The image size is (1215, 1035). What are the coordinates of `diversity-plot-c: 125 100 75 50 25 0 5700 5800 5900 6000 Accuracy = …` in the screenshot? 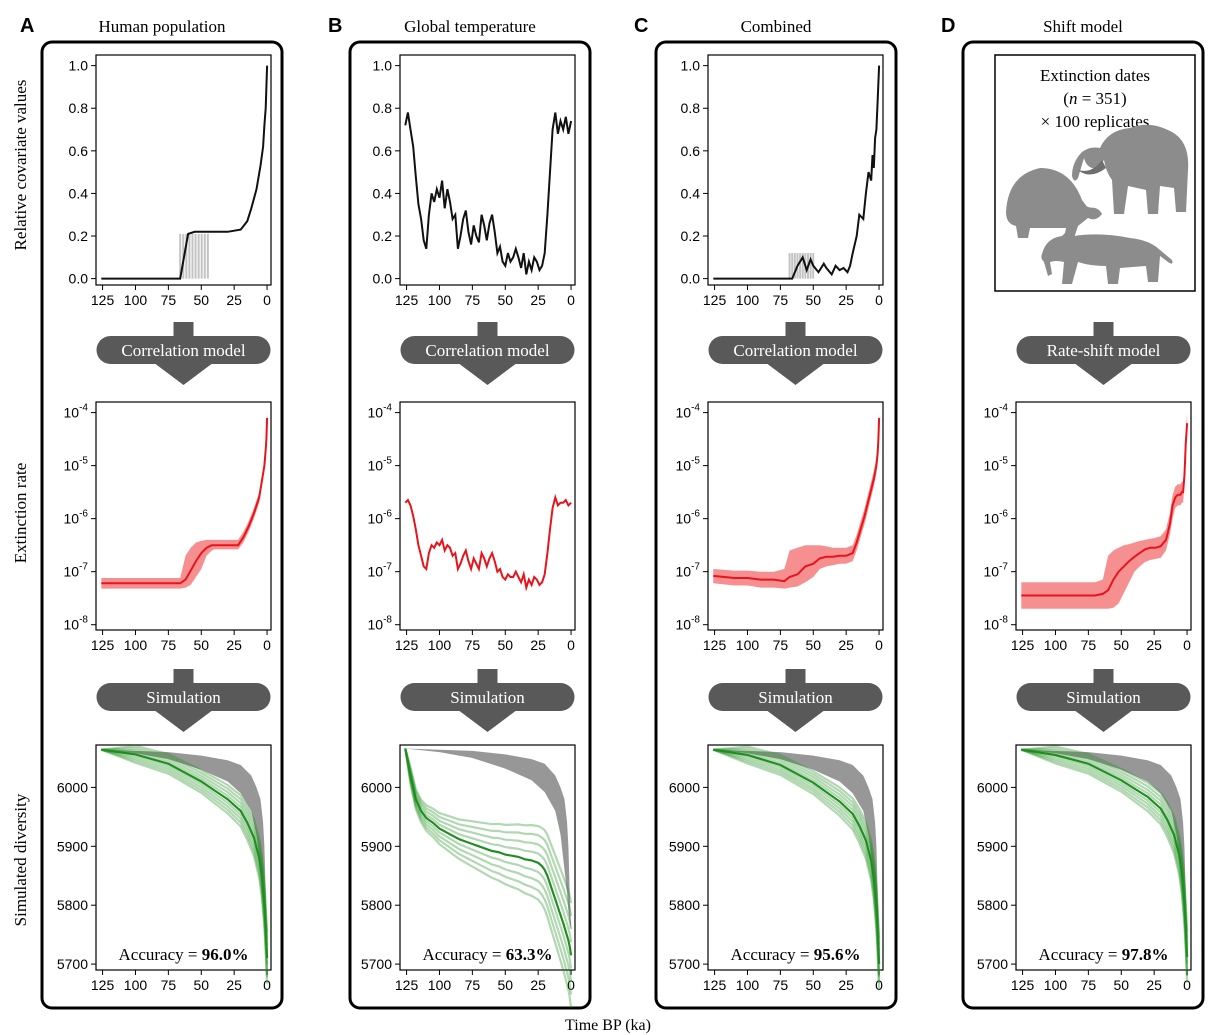 It's located at (776, 868).